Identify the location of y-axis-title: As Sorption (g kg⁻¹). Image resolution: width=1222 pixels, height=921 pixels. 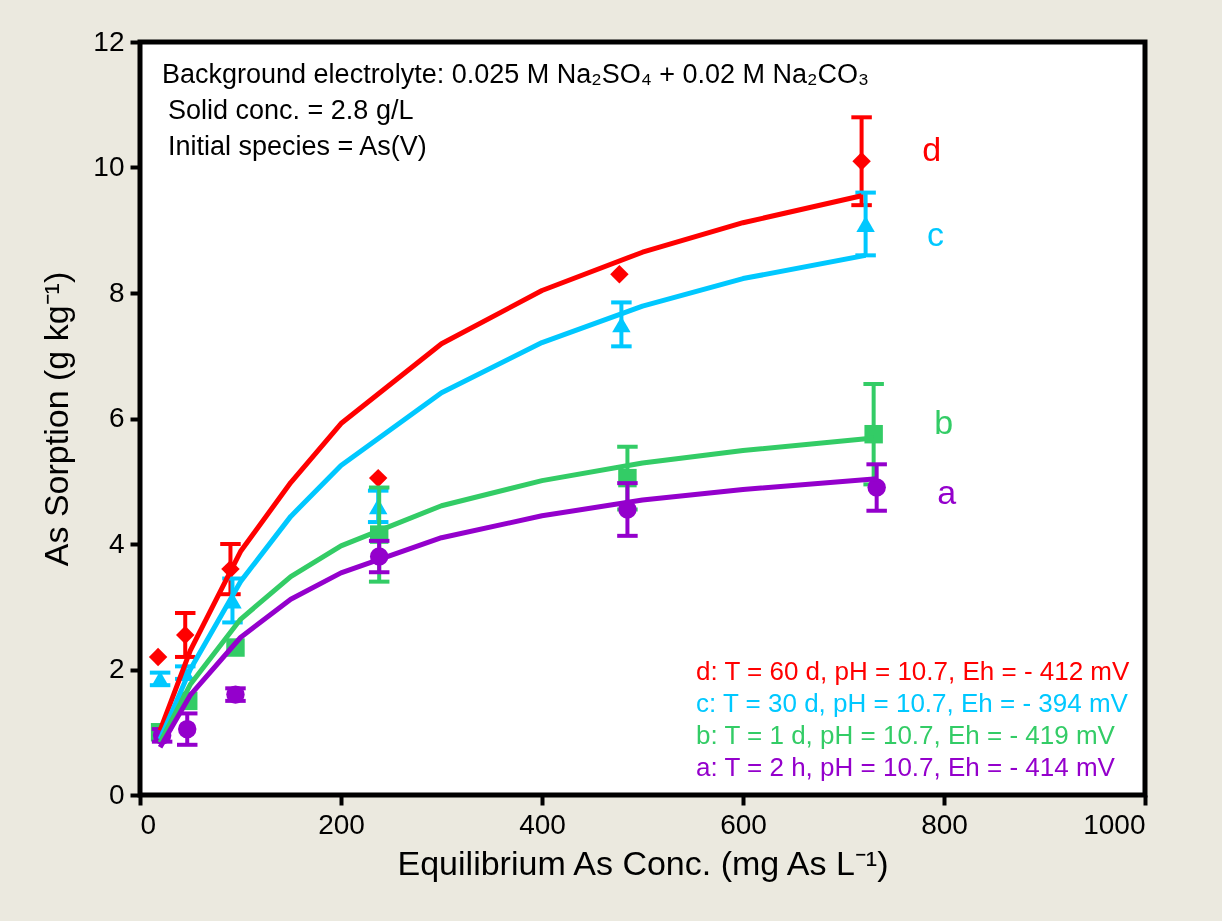
(56, 419).